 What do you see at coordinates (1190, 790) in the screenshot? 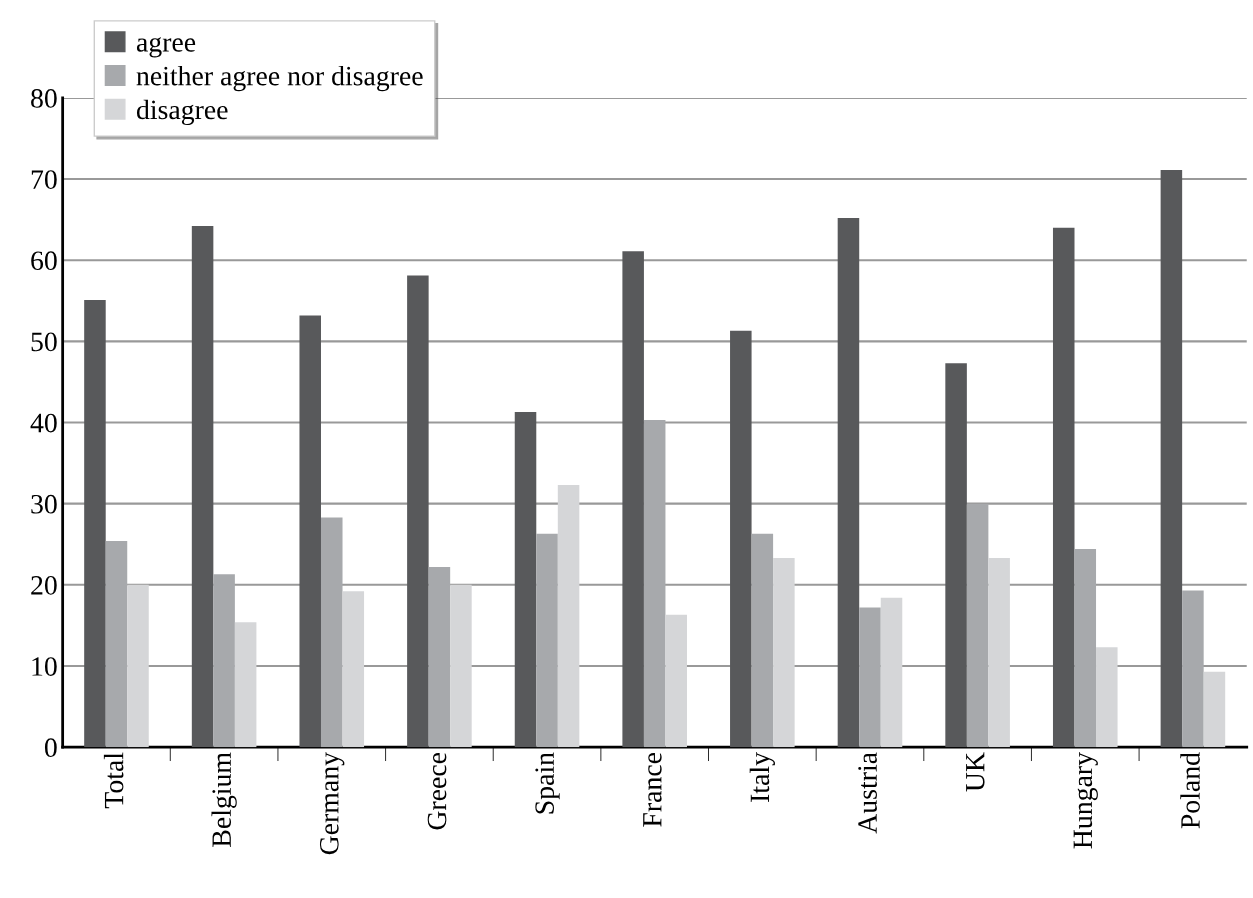
I see `x-tick-label: Poland` at bounding box center [1190, 790].